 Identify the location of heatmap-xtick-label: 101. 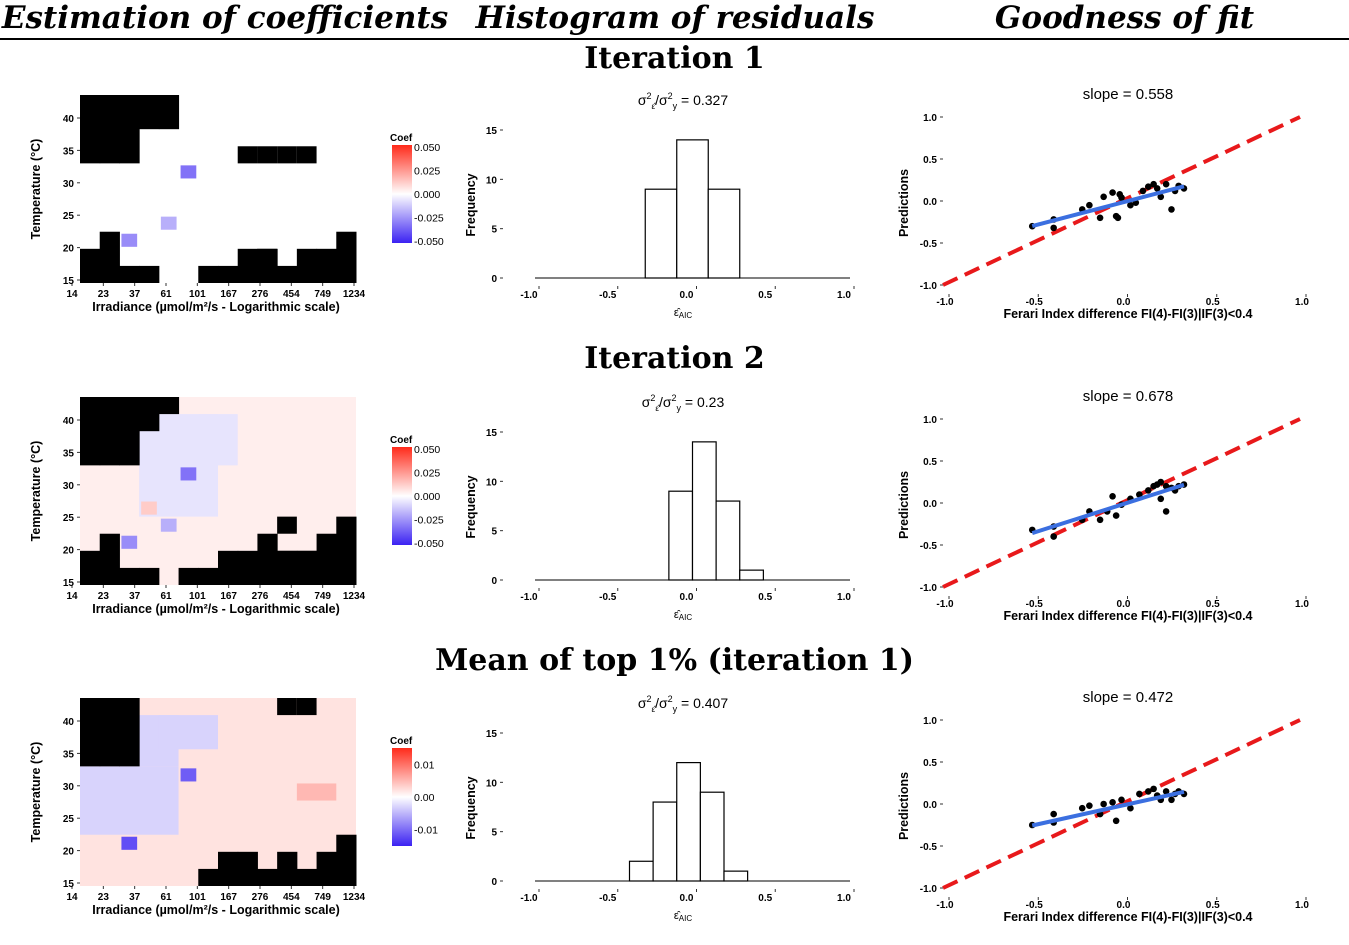
(197, 294).